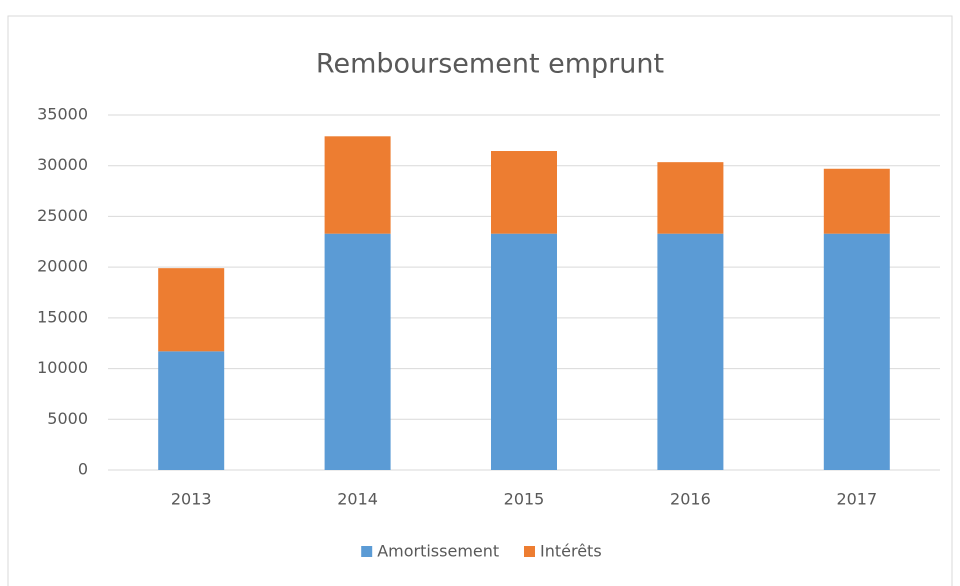 Image resolution: width=960 pixels, height=586 pixels. What do you see at coordinates (490, 64) in the screenshot?
I see `chart-title: Remboursement emprunt` at bounding box center [490, 64].